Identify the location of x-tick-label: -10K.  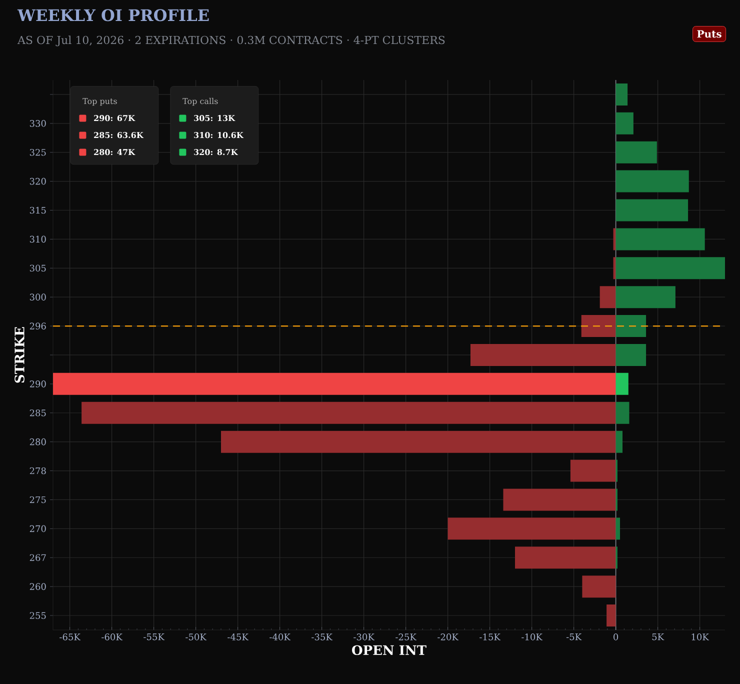
(532, 637).